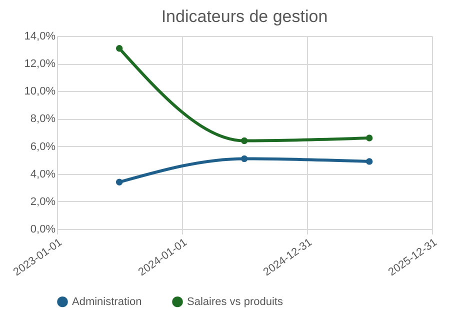 The height and width of the screenshot is (320, 464). What do you see at coordinates (43, 174) in the screenshot?
I see `y-tick-label: 4,0%` at bounding box center [43, 174].